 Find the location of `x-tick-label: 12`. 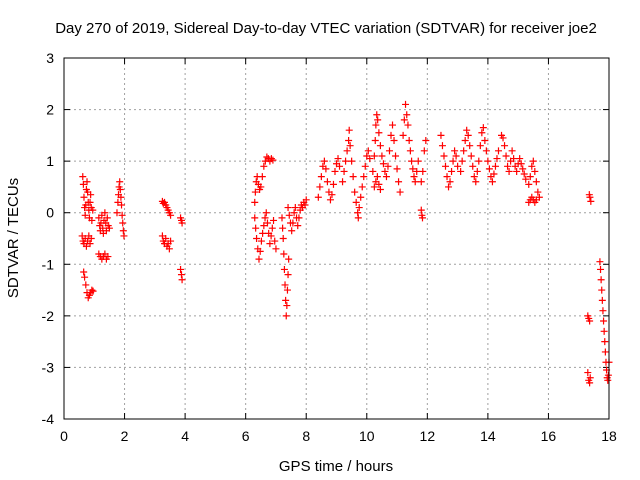

x-tick-label: 12 is located at coordinates (428, 436).